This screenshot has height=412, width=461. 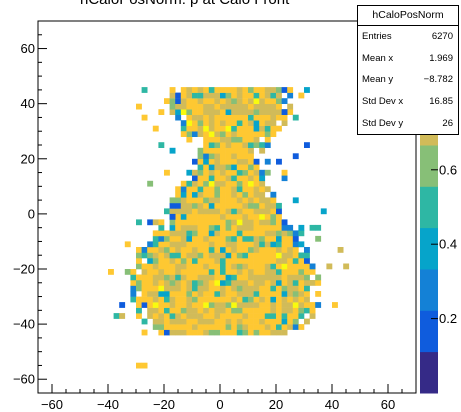 I want to click on x-tick-label: 20, so click(x=276, y=404).